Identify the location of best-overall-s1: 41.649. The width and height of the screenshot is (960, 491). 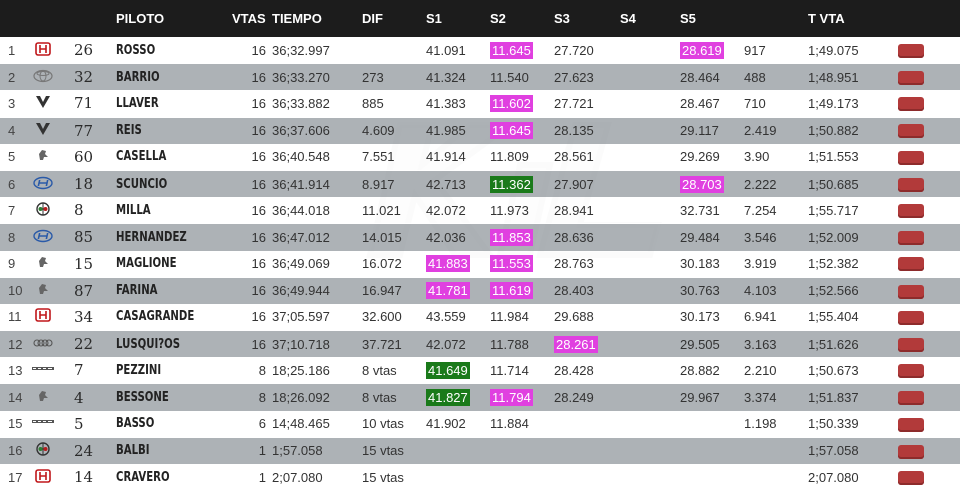
(448, 370).